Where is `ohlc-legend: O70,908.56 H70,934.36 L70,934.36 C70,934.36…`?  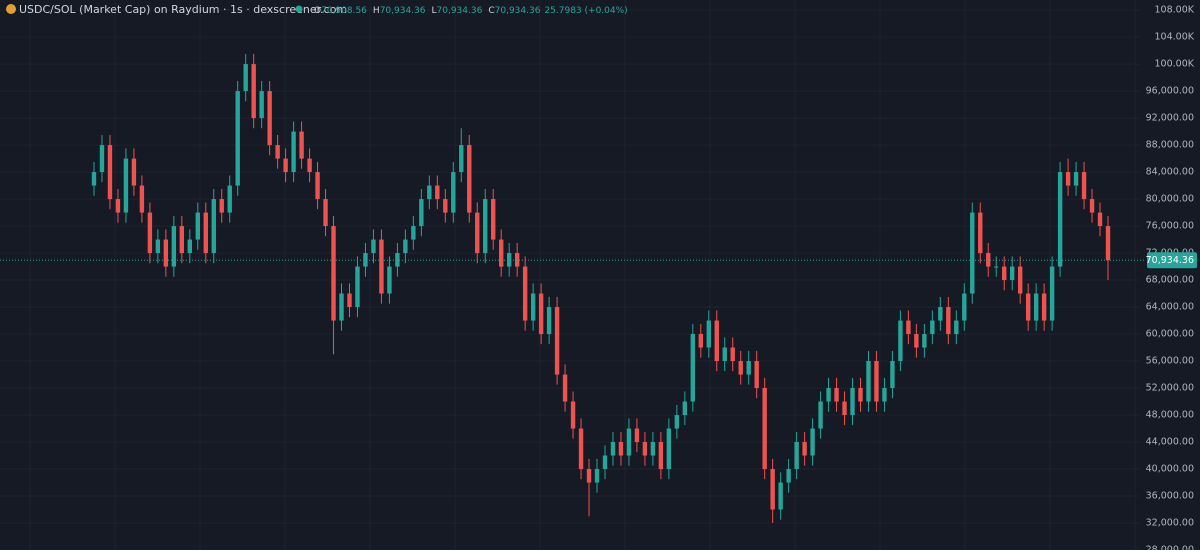 ohlc-legend: O70,908.56 H70,934.36 L70,934.36 C70,934.36… is located at coordinates (471, 11).